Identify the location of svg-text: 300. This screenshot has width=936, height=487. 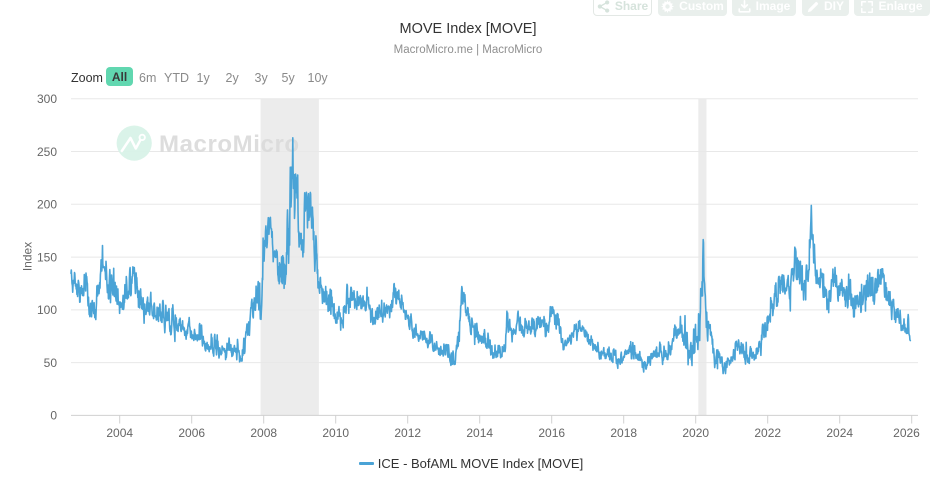
(47, 99).